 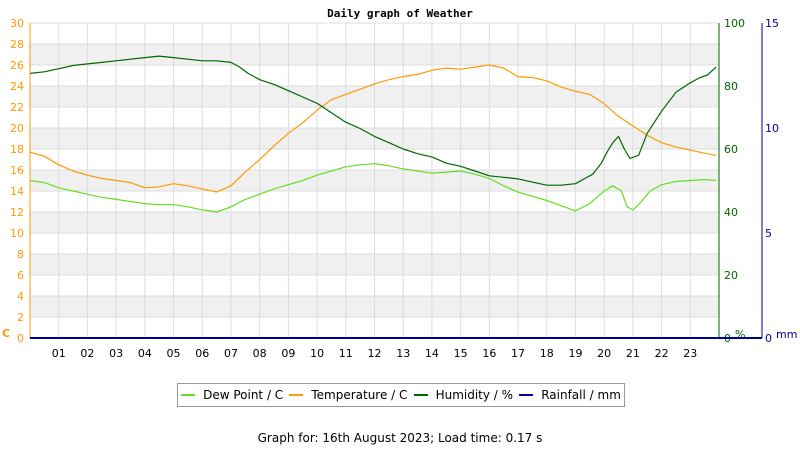 What do you see at coordinates (17, 170) in the screenshot?
I see `temp-tick-label: 16` at bounding box center [17, 170].